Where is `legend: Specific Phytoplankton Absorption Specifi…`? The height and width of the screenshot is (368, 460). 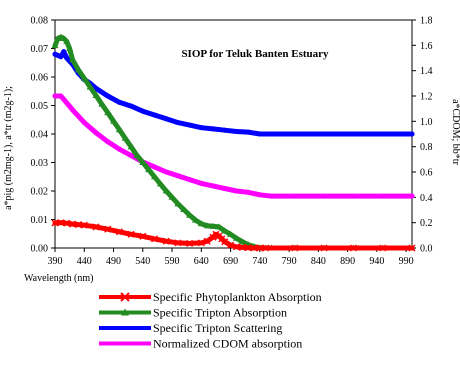
legend: Specific Phytoplankton Absorption Specifi… is located at coordinates (210, 320).